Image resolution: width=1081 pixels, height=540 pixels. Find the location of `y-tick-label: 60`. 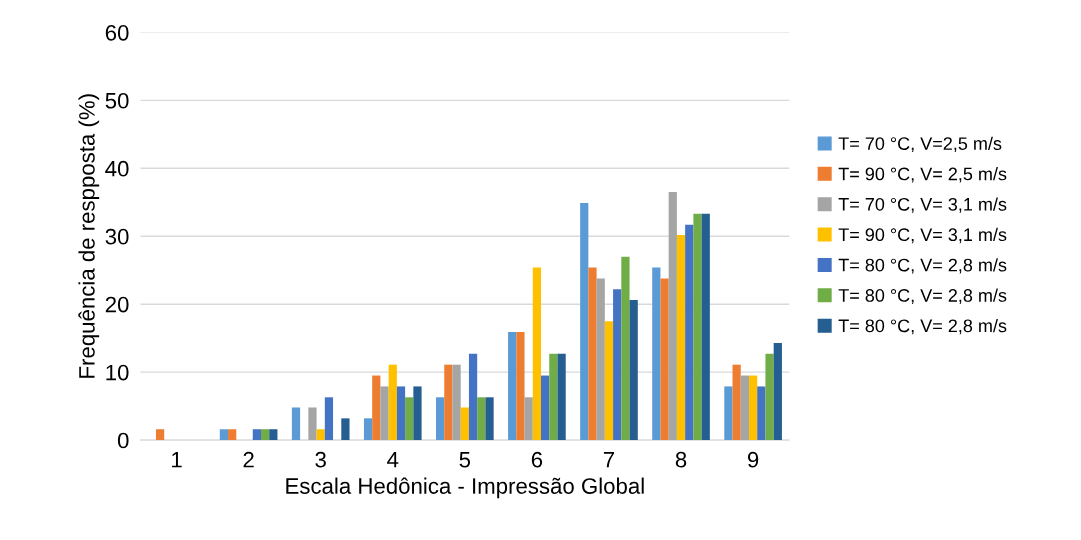

y-tick-label: 60 is located at coordinates (117, 32).